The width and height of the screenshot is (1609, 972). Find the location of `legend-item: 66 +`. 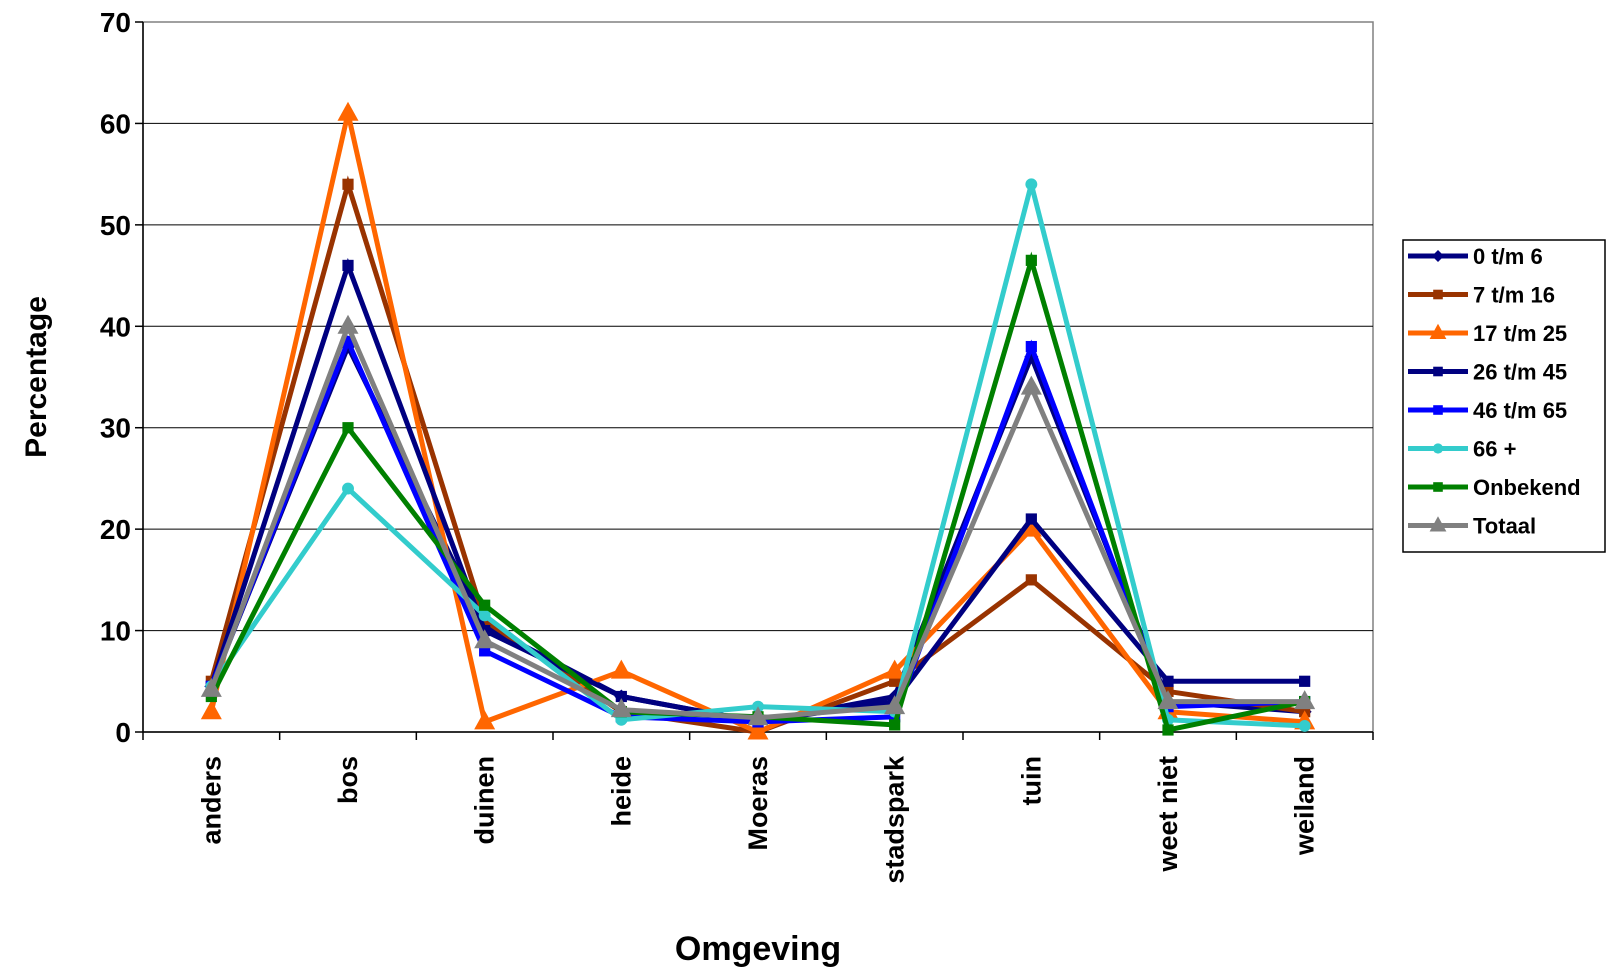

legend-item: 66 + is located at coordinates (1462, 449).